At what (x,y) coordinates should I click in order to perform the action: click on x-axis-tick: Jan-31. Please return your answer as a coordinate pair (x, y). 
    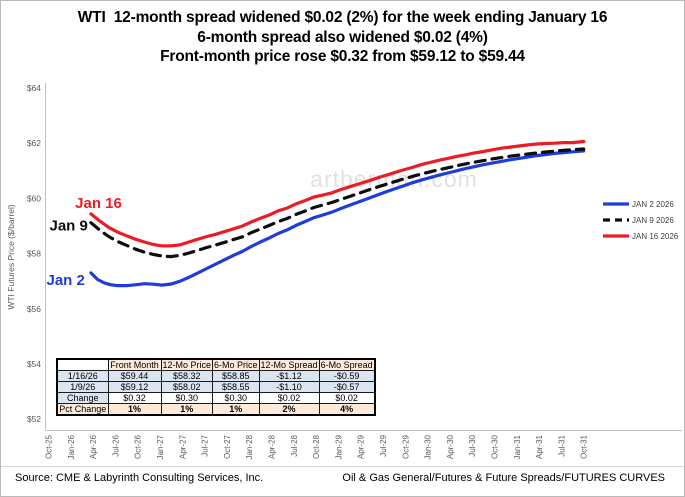
    Looking at the image, I should click on (517, 446).